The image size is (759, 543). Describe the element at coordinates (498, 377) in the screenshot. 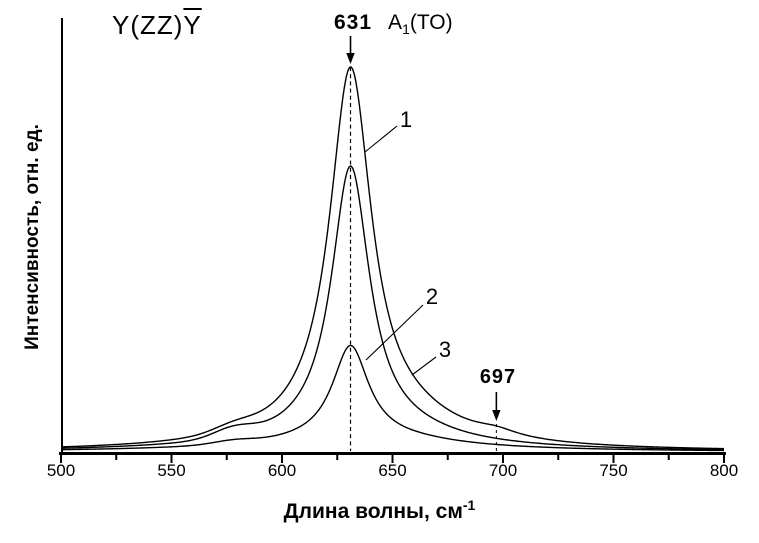

I see `secondary-peak-annotation-697: 697` at that location.